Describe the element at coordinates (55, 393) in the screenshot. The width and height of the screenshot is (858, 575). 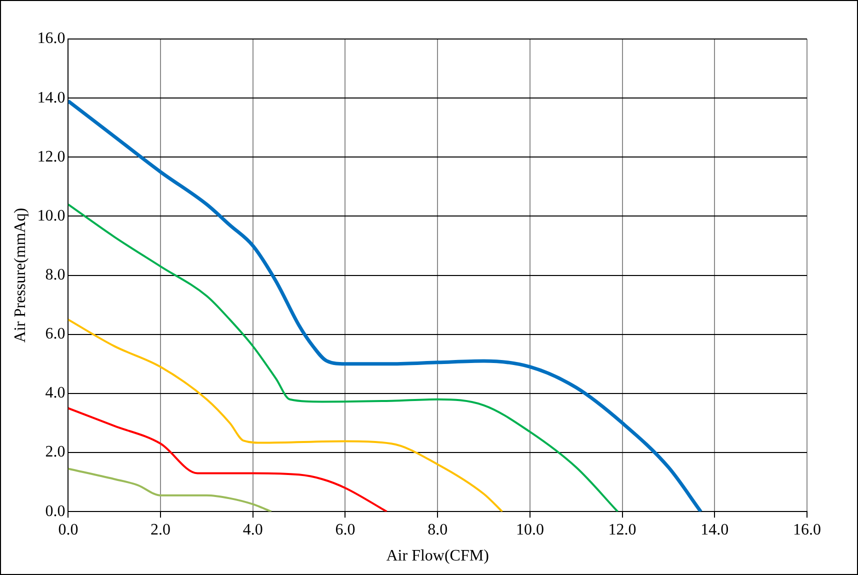
I see `y-tick-label: 4.0` at that location.